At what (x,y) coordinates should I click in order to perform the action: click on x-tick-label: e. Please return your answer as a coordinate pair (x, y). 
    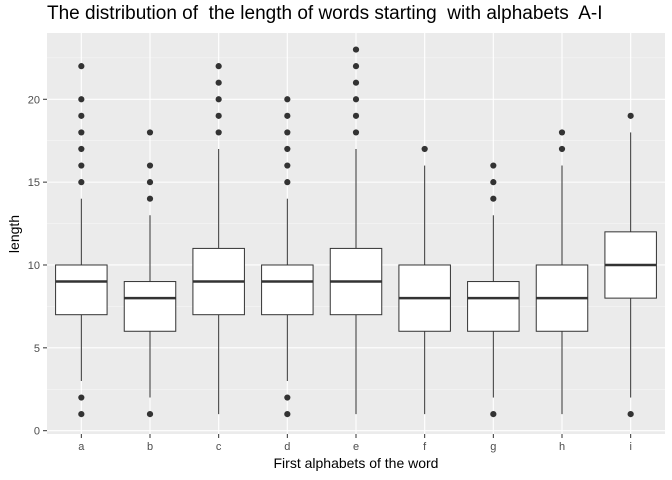
    Looking at the image, I should click on (356, 447).